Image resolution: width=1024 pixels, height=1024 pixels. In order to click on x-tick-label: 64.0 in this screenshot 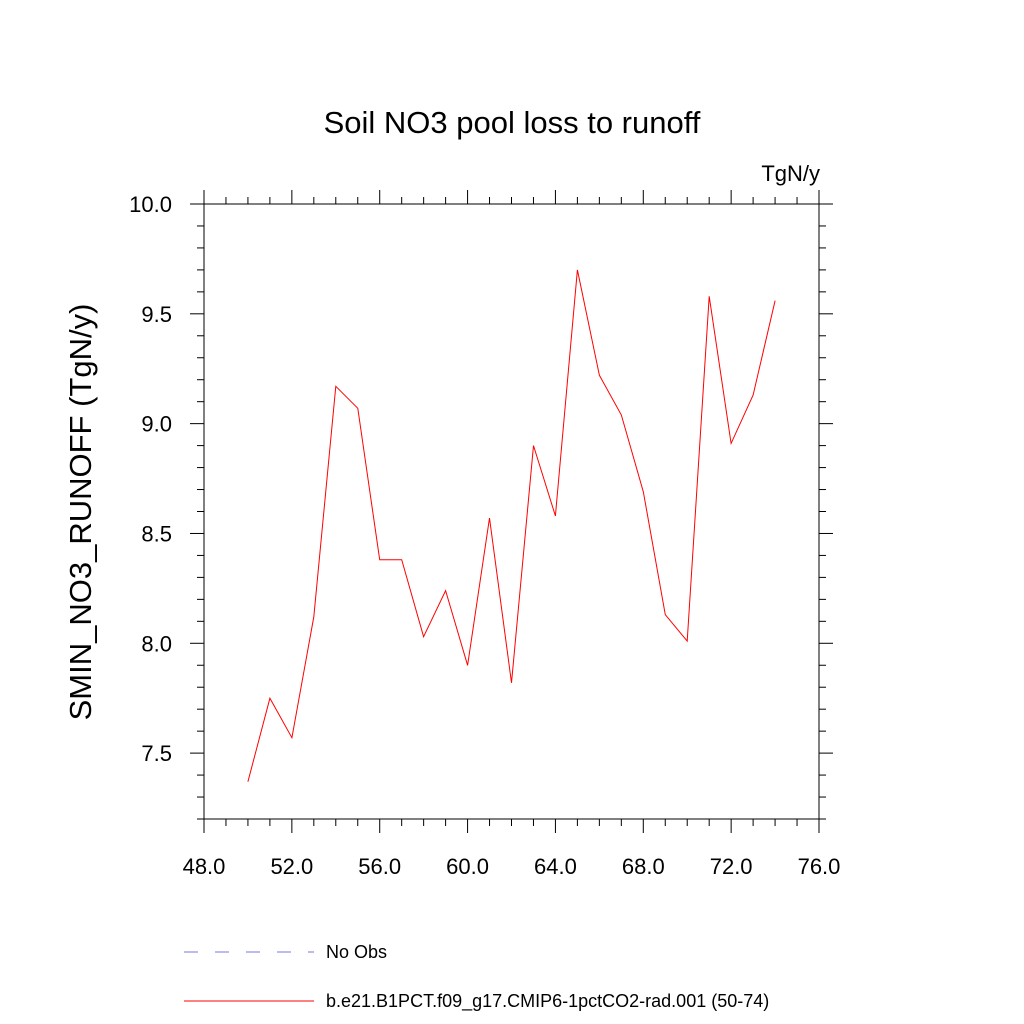, I will do `click(555, 866)`.